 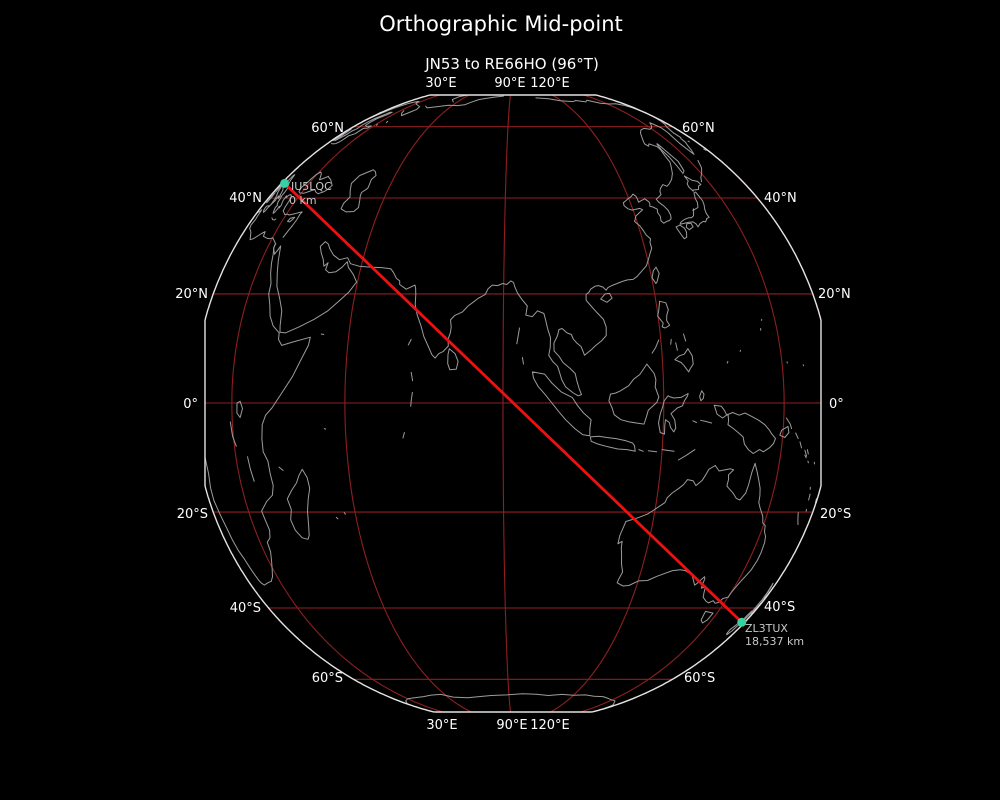 What do you see at coordinates (191, 294) in the screenshot?
I see `grid-label: 20°N` at bounding box center [191, 294].